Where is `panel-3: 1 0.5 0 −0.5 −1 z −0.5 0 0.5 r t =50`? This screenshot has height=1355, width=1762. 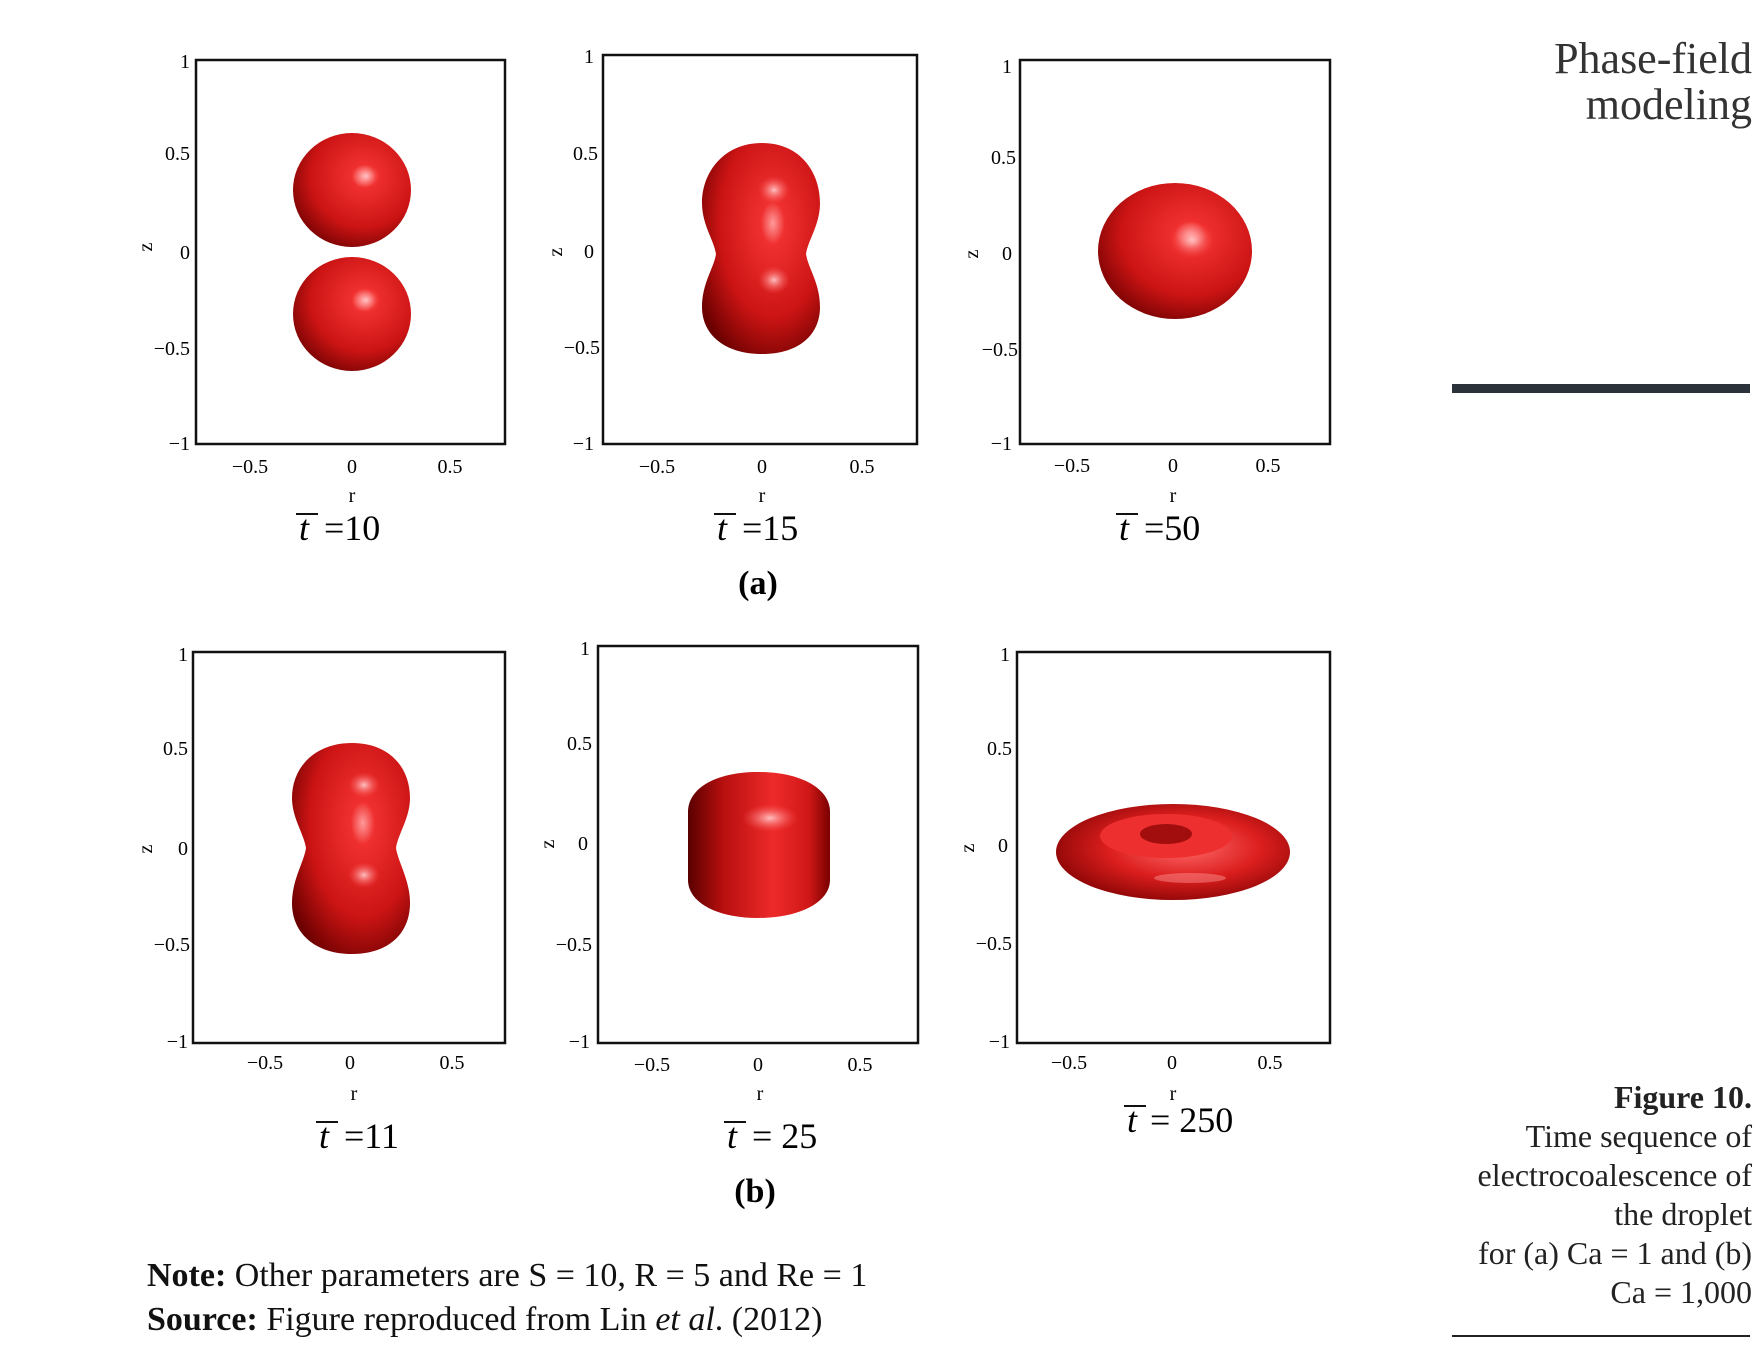 panel-3: 1 0.5 0 −0.5 −1 z −0.5 0 0.5 r t =50 is located at coordinates (1146, 302).